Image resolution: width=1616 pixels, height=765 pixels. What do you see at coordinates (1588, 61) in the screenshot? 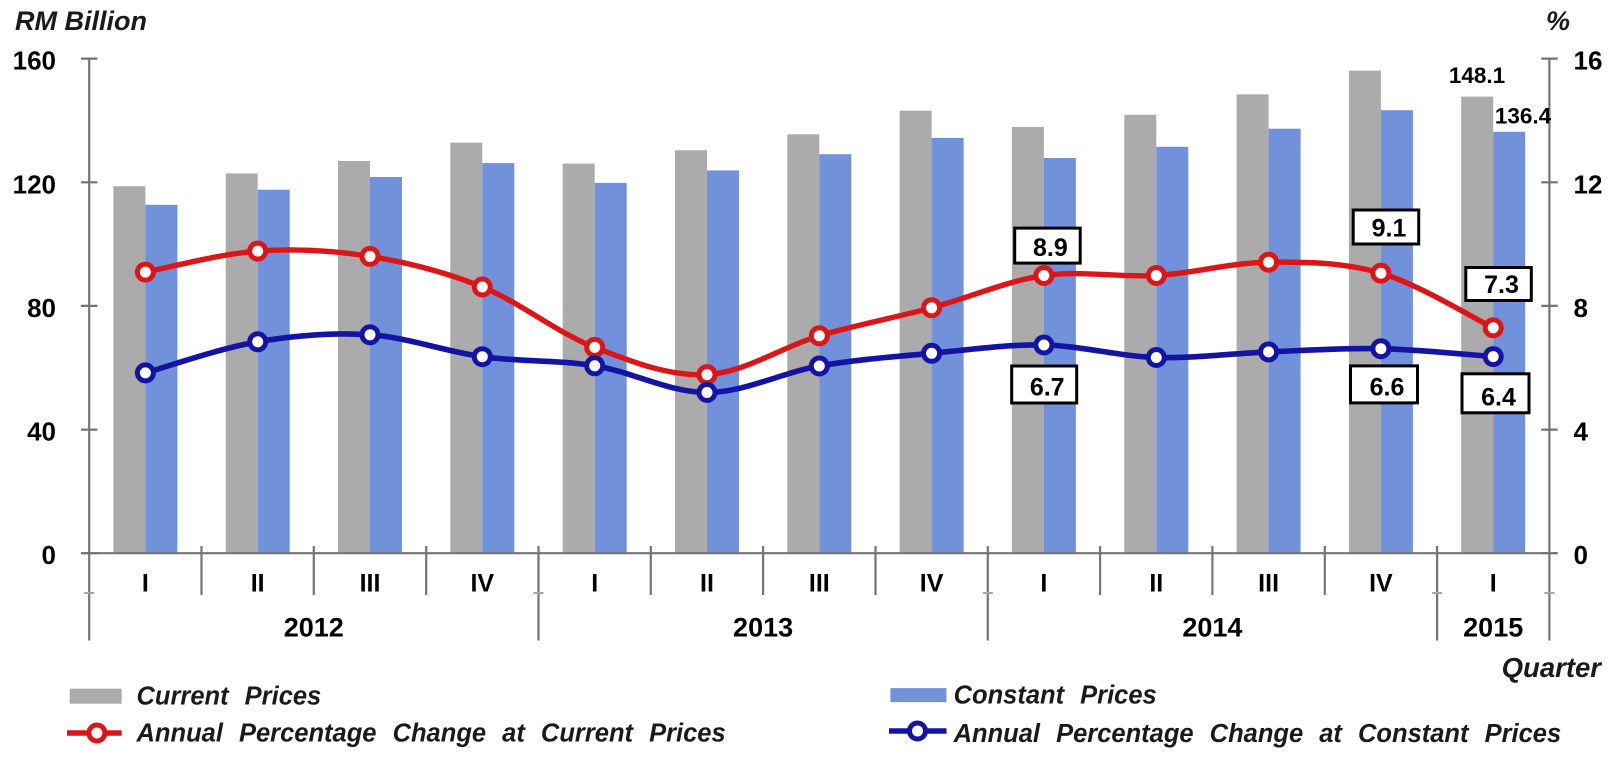
I see `svg-text: 16` at bounding box center [1588, 61].